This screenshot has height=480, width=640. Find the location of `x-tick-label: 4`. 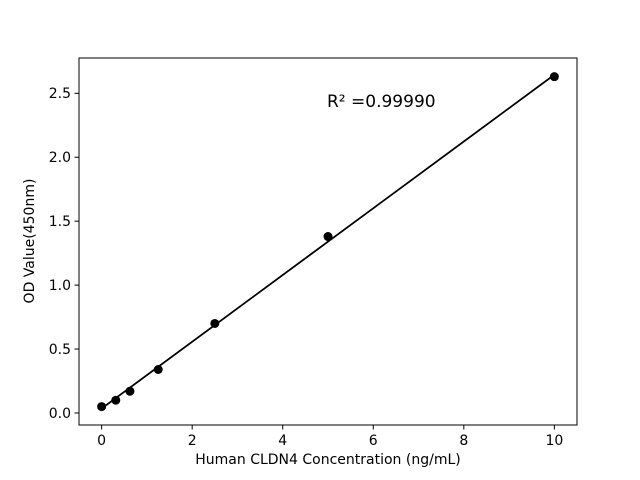

x-tick-label: 4 is located at coordinates (282, 441).